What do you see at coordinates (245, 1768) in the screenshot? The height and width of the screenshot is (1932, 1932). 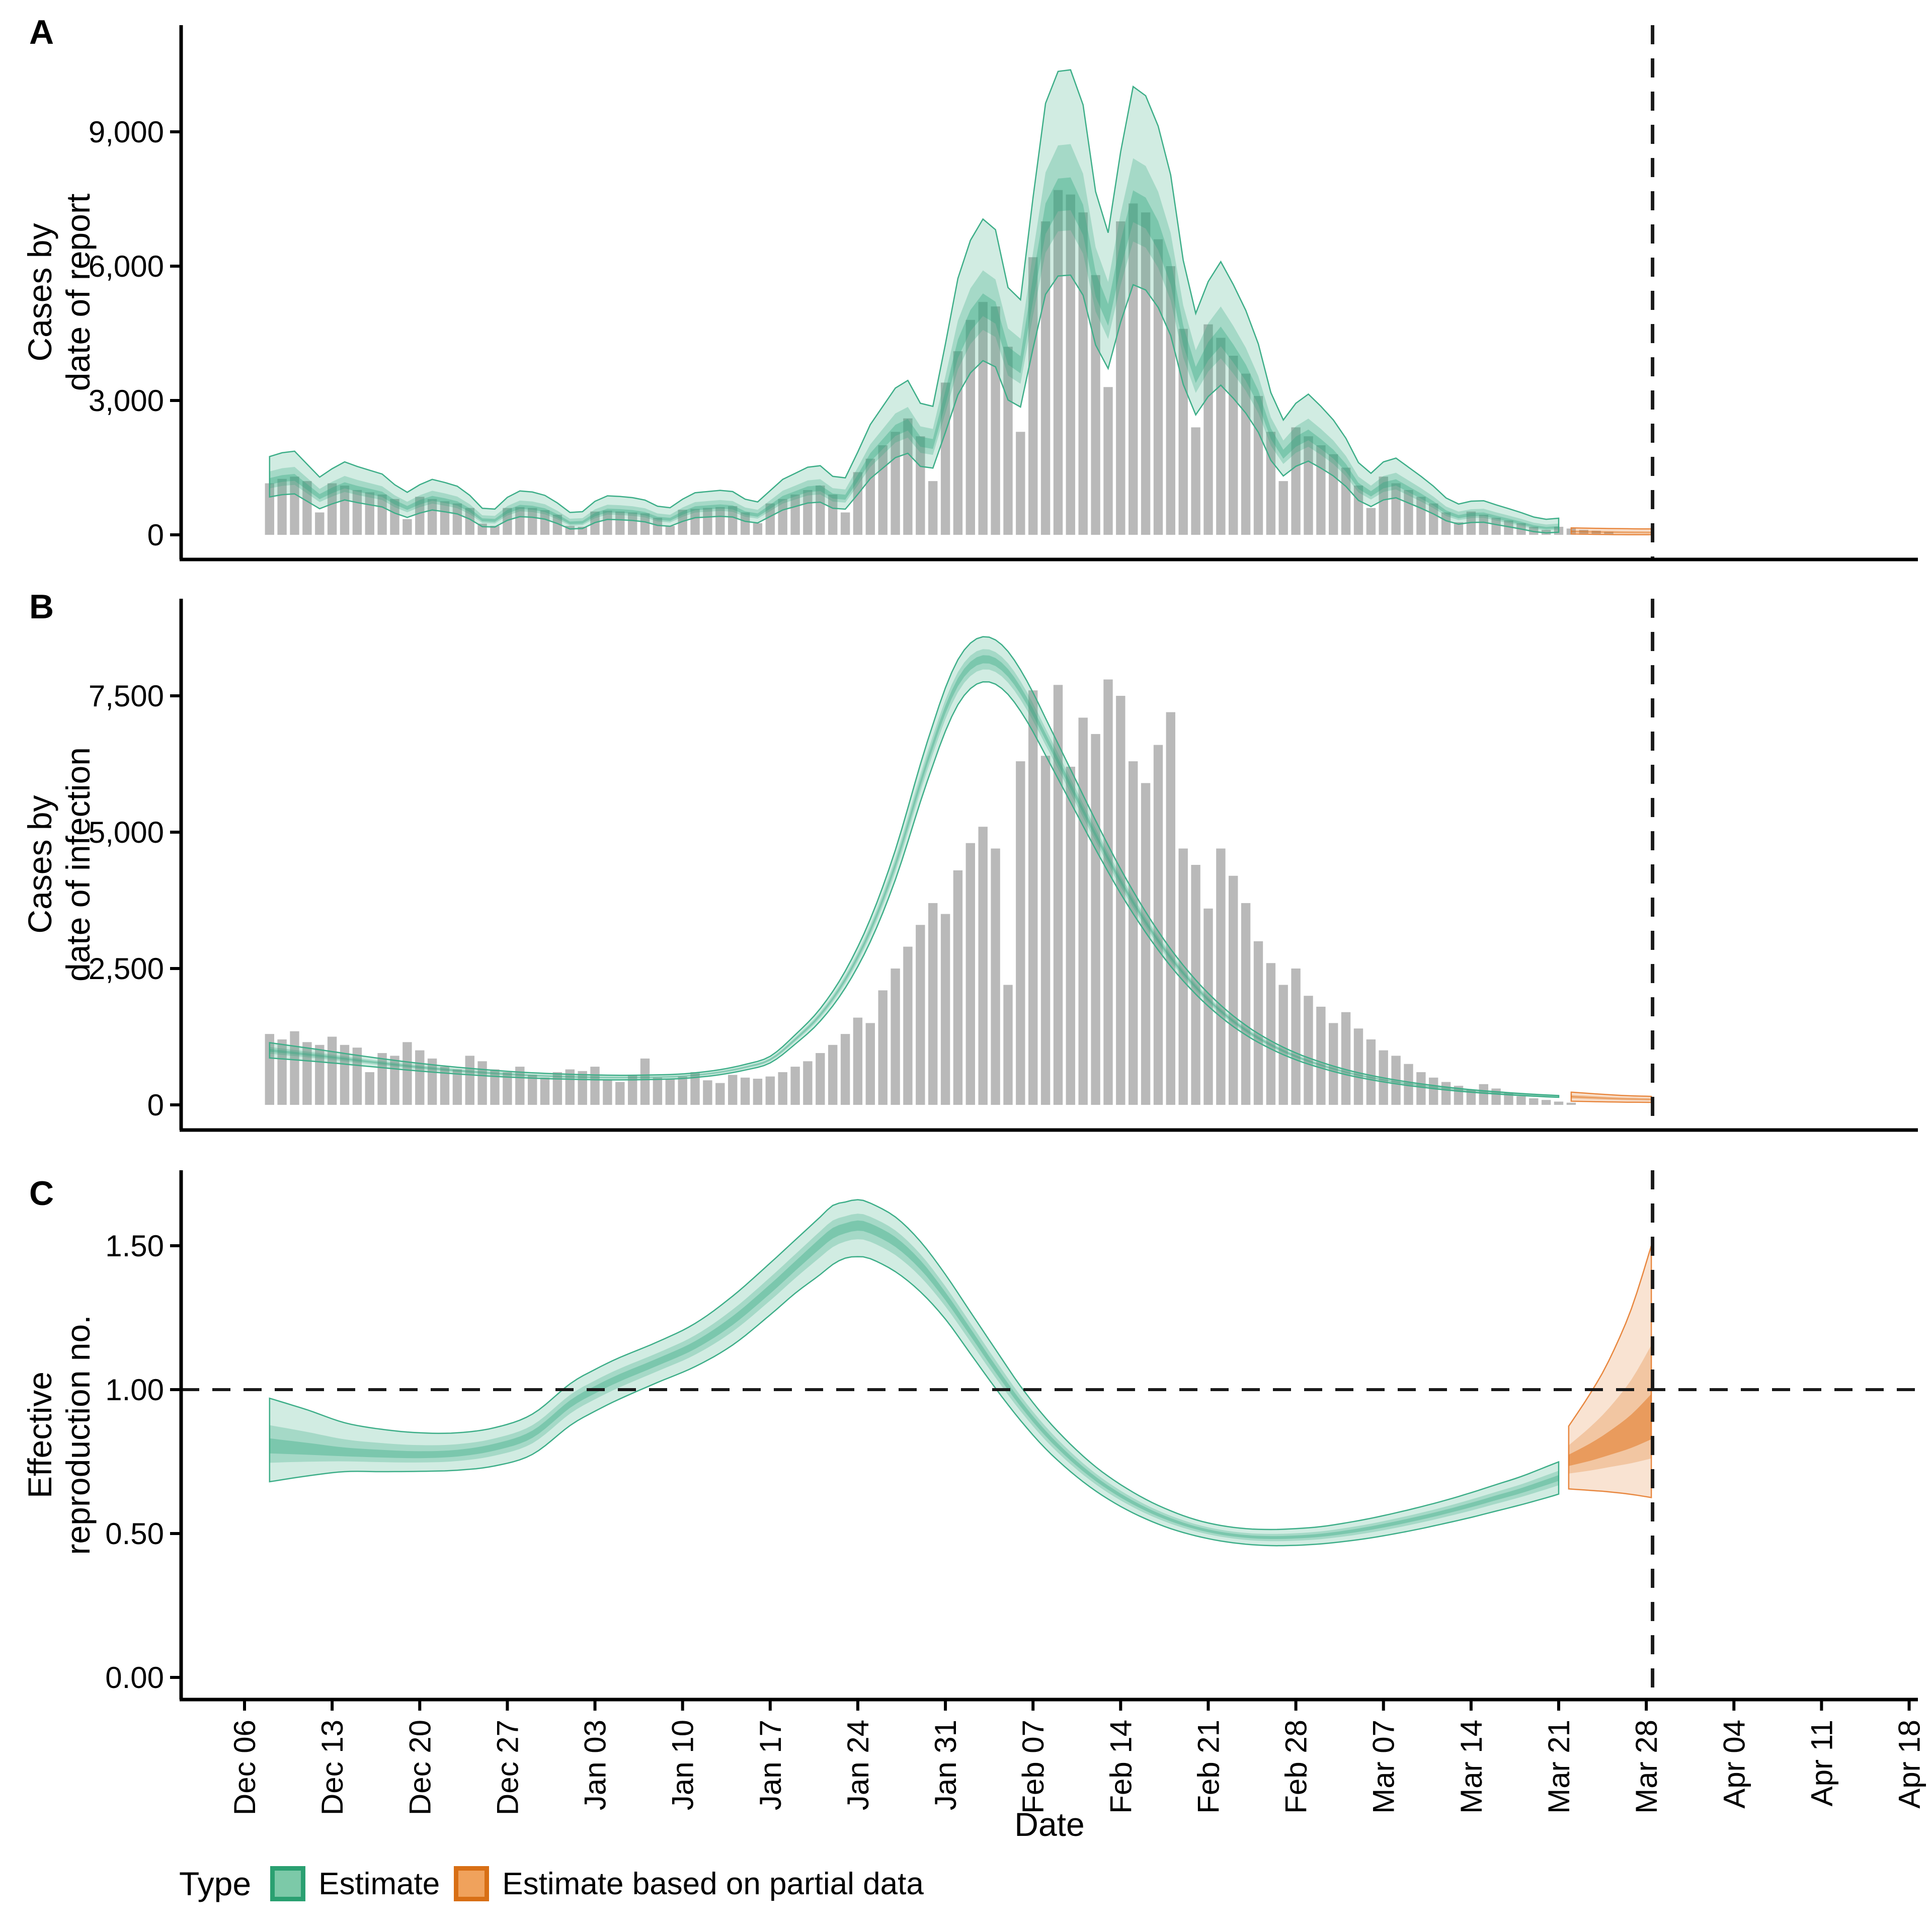 I see `x-tick-label: Dec 06` at bounding box center [245, 1768].